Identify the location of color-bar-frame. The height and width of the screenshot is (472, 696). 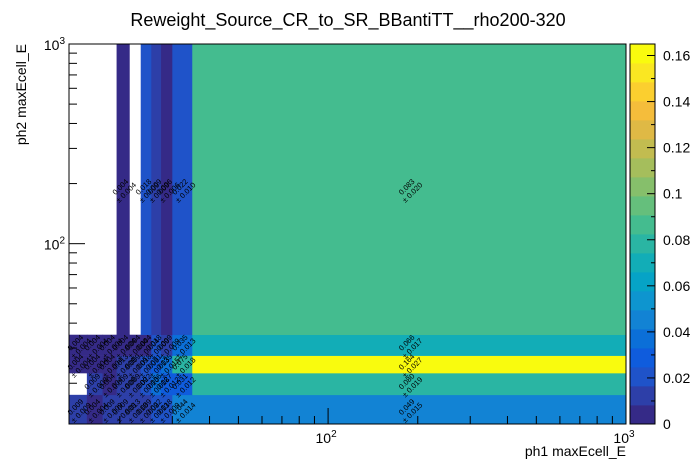
(642, 234).